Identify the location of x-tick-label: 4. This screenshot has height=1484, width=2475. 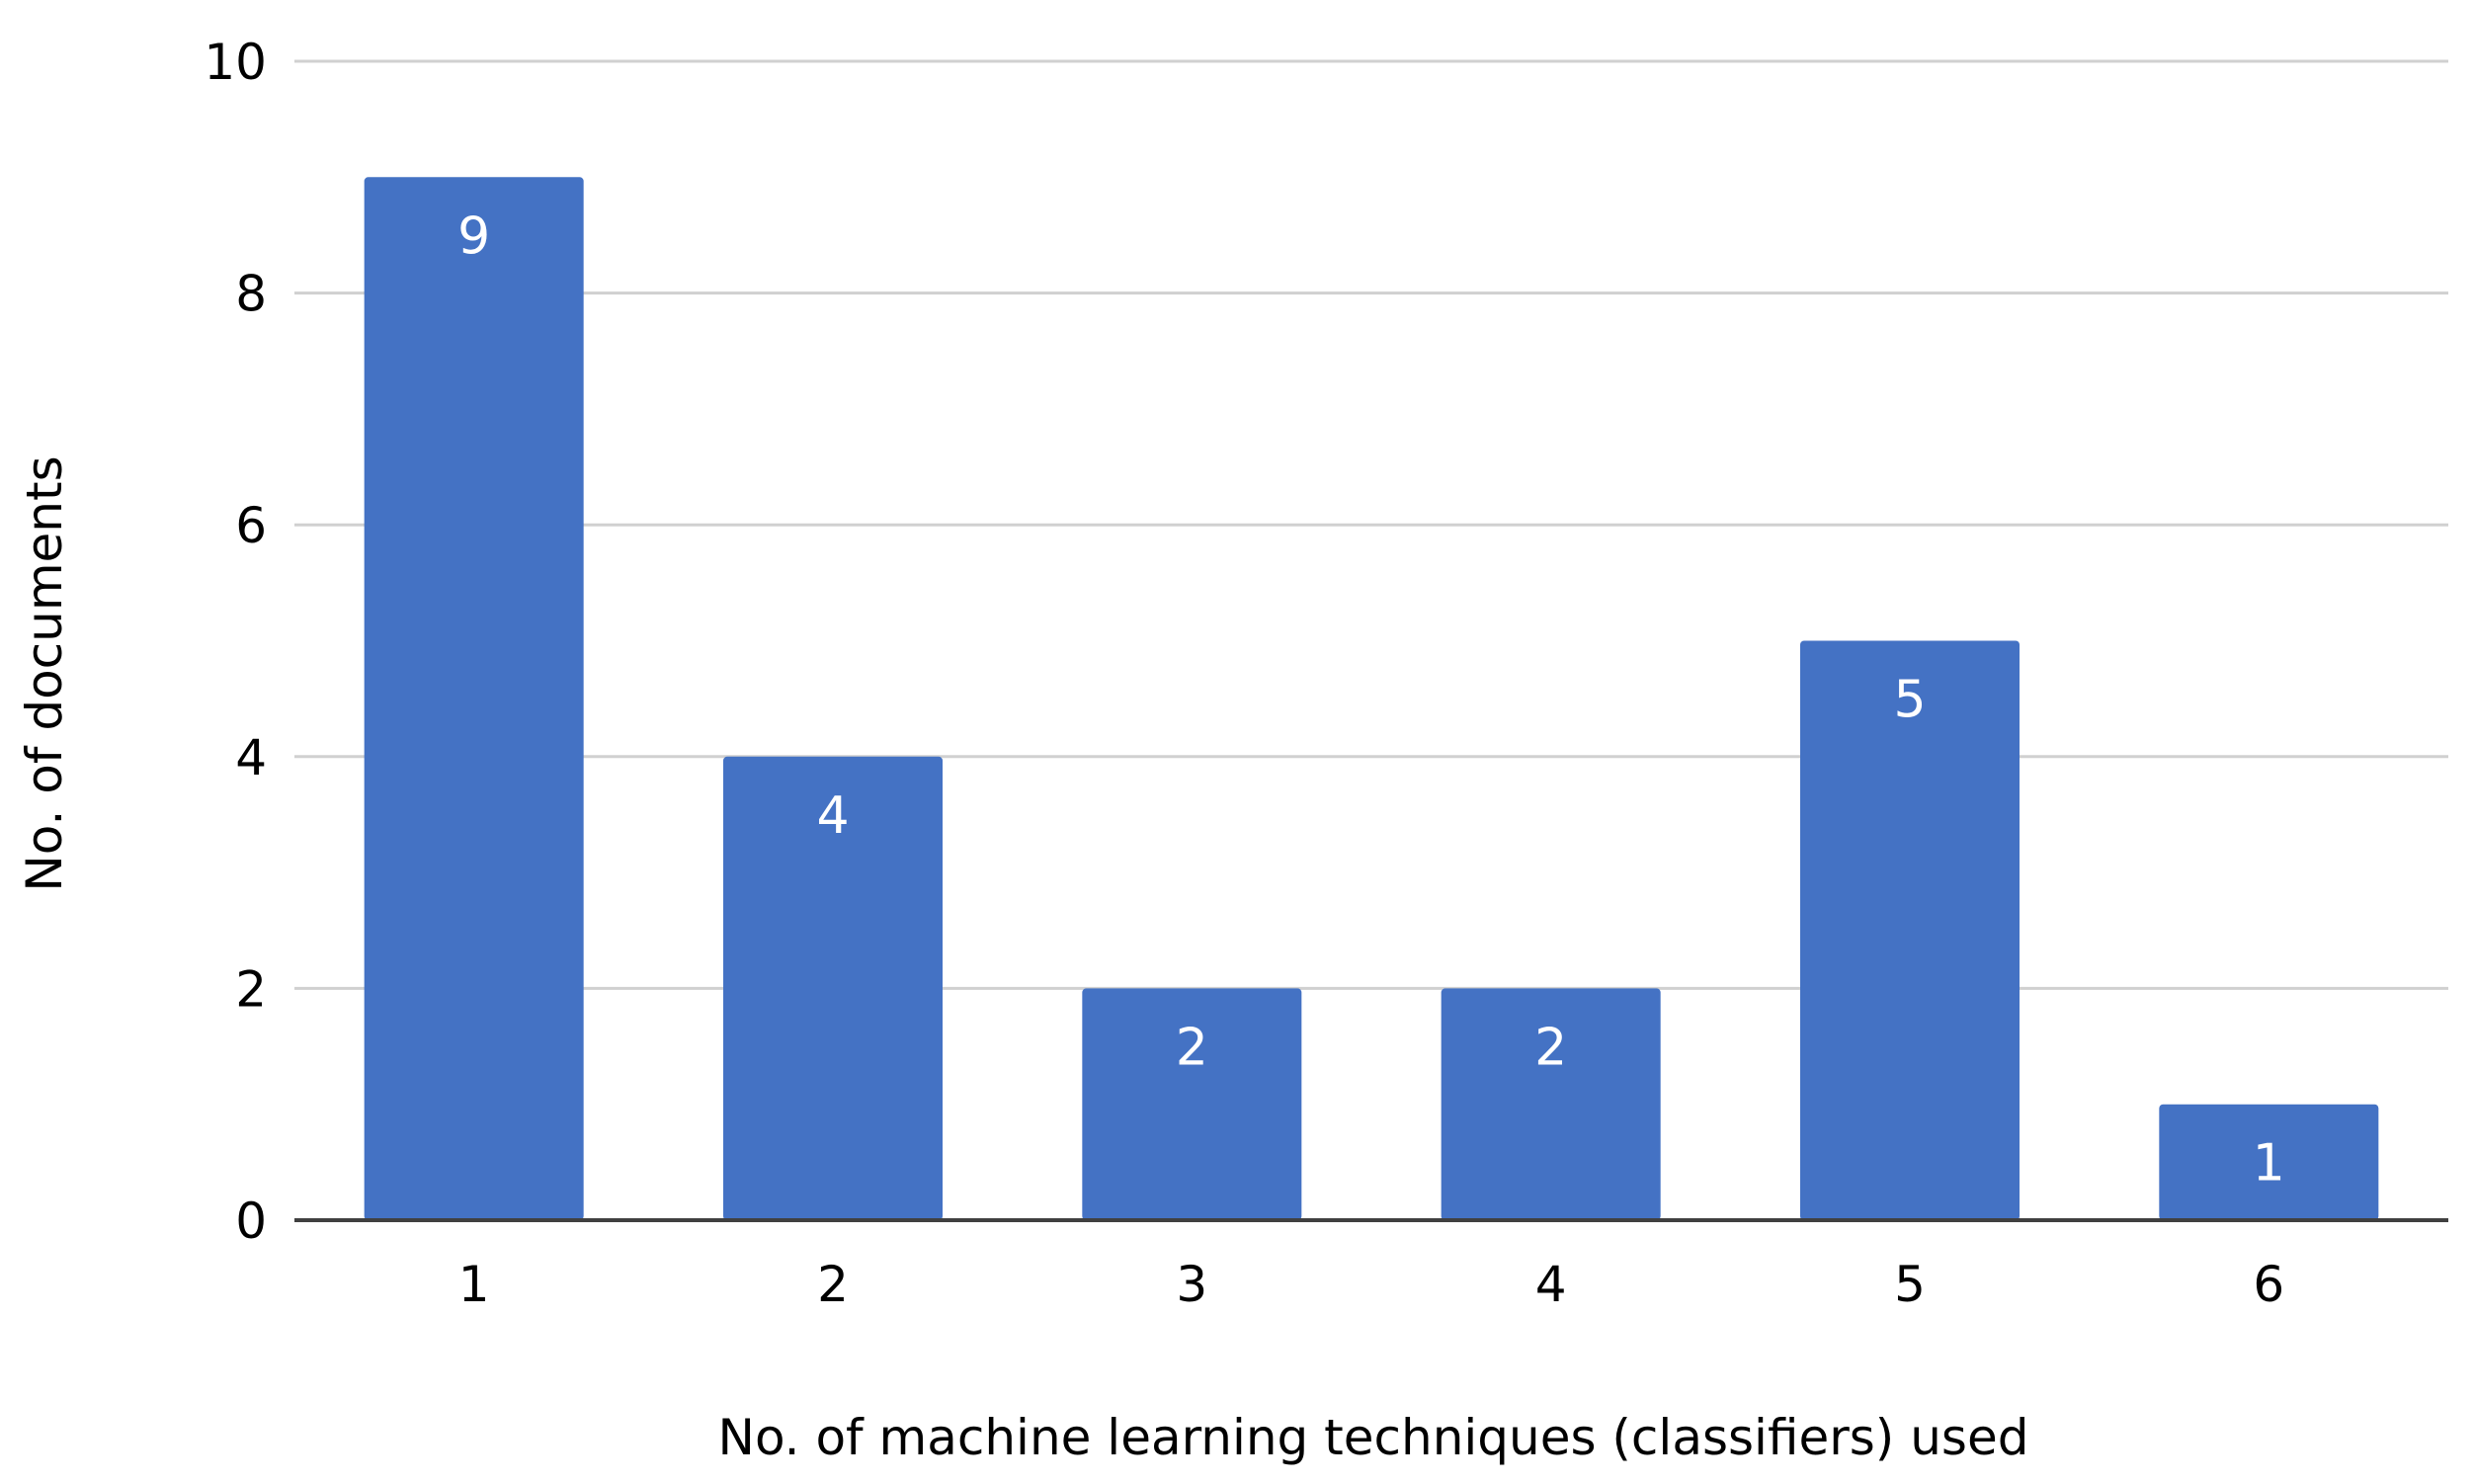
(1551, 1284).